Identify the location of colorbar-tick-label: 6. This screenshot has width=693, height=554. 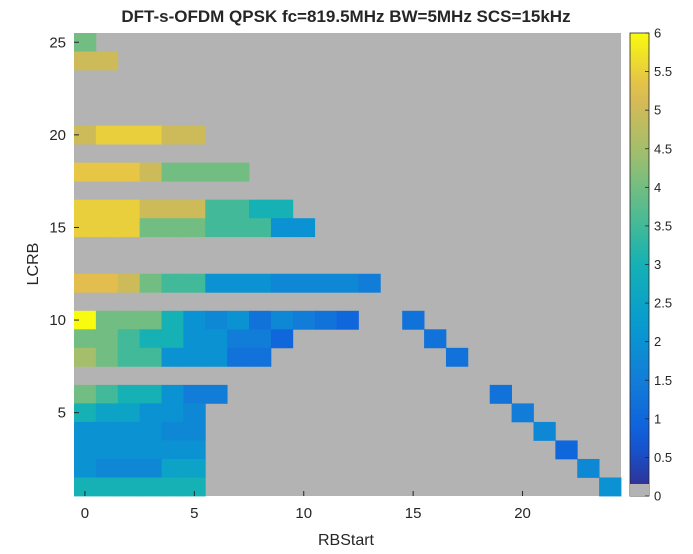
(657, 33).